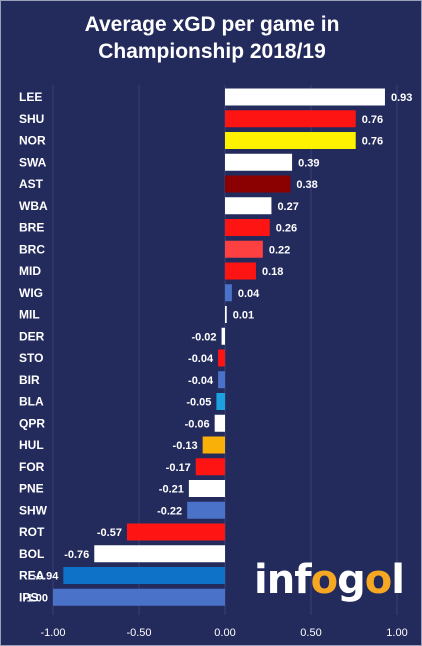 This screenshot has height=646, width=422. Describe the element at coordinates (29, 380) in the screenshot. I see `category-label: BIR` at that location.